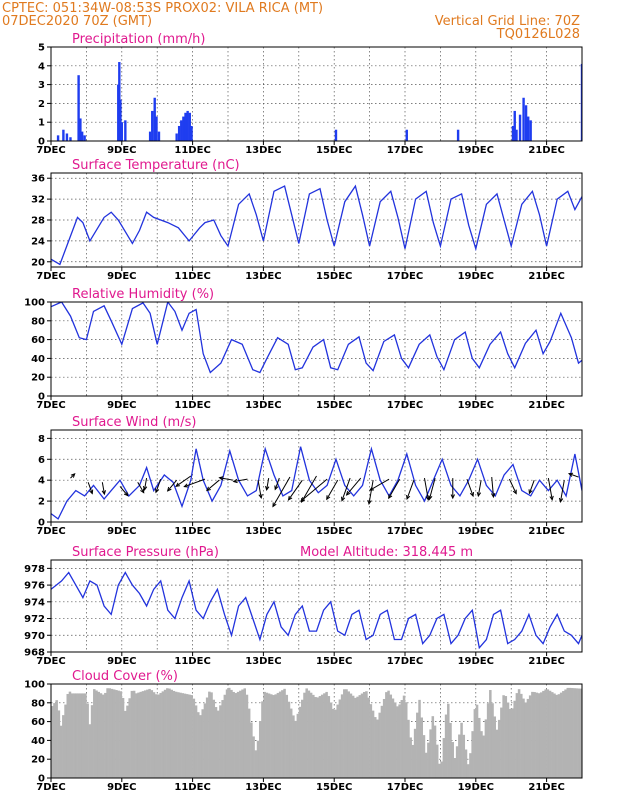 The image size is (618, 800). What do you see at coordinates (34, 619) in the screenshot?
I see `pres-ytick-label: 972` at bounding box center [34, 619].